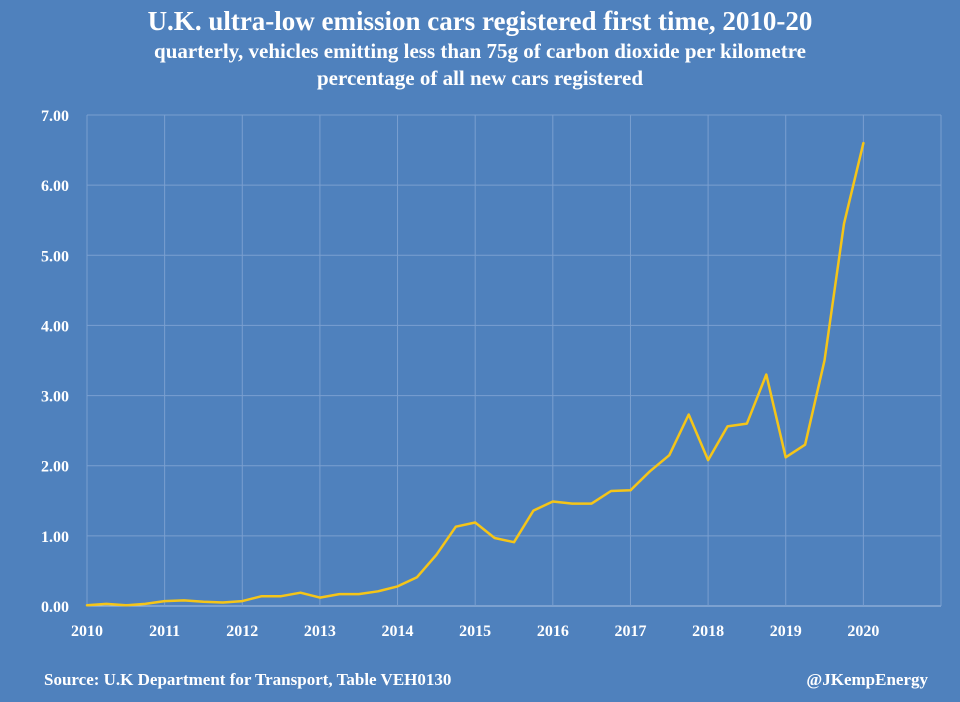  What do you see at coordinates (398, 631) in the screenshot?
I see `x-tick-label: 2014` at bounding box center [398, 631].